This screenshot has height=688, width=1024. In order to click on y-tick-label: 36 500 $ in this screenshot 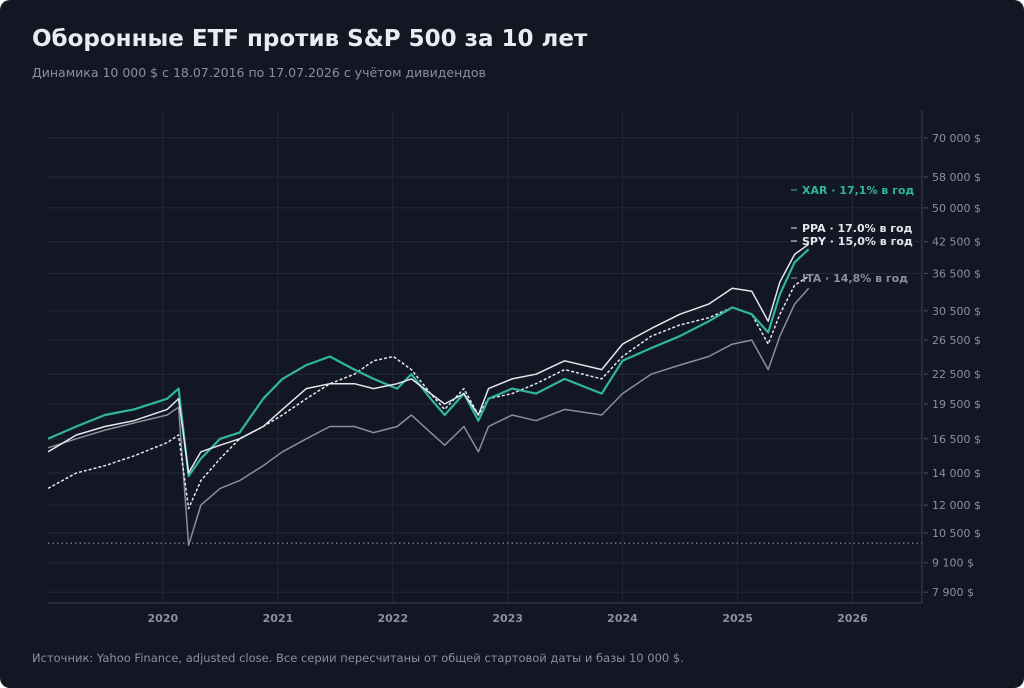, I will do `click(956, 273)`.